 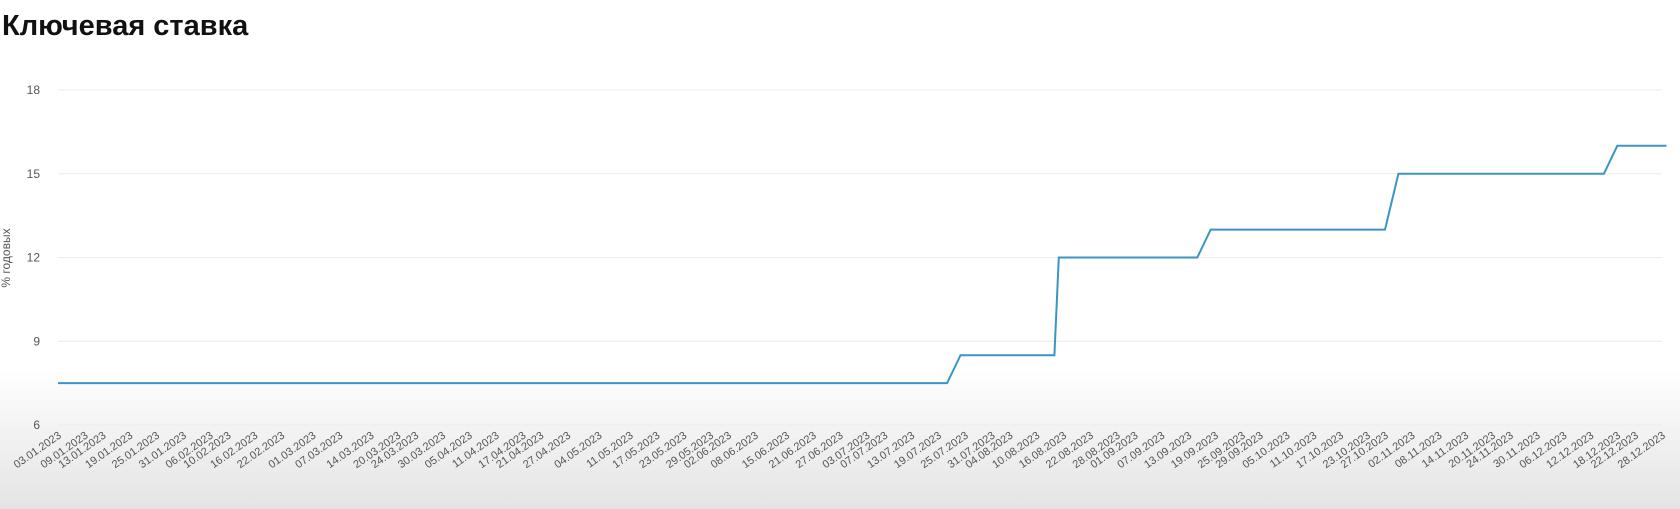 I want to click on y-tick-label: 12, so click(x=34, y=258).